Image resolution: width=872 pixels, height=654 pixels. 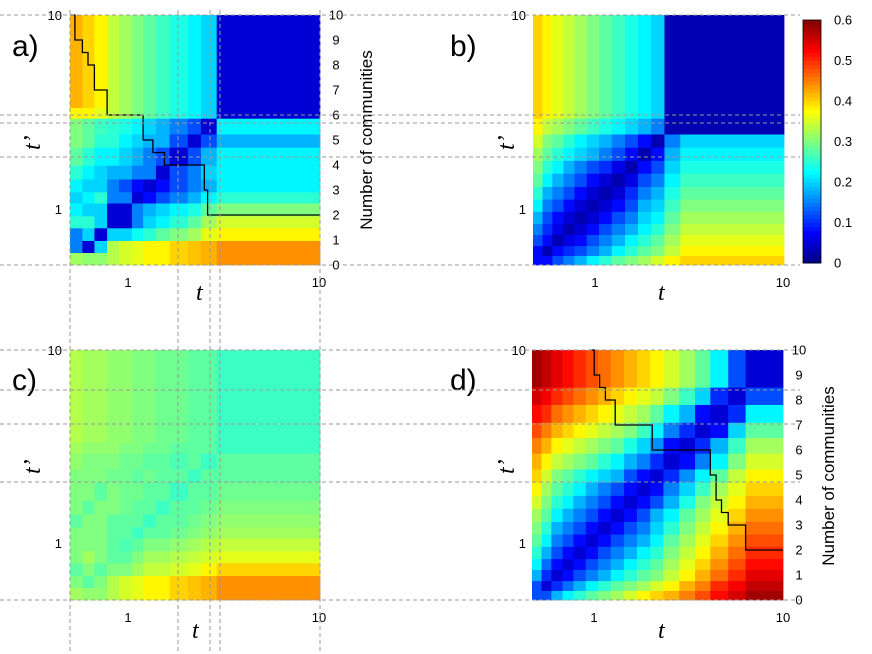 I want to click on right-axis-tick-label-a-4: 4, so click(x=335, y=165).